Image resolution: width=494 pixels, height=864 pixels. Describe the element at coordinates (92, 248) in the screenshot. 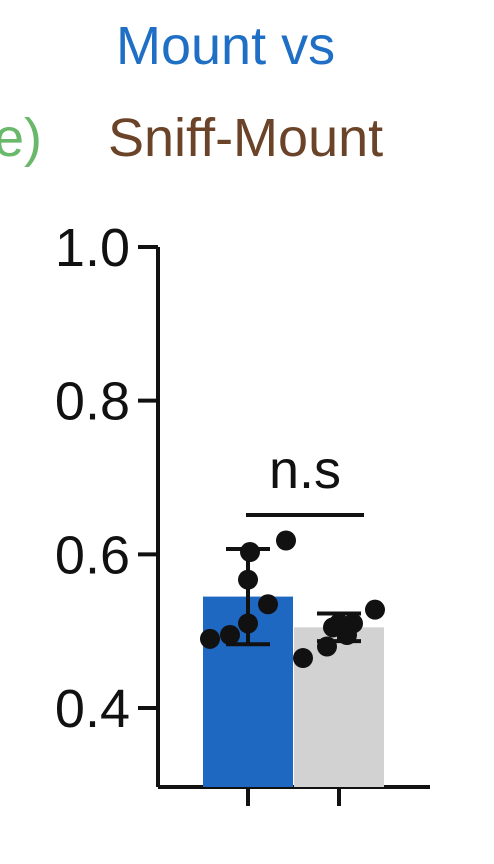

I see `y-tick-label-1: 1.0` at that location.